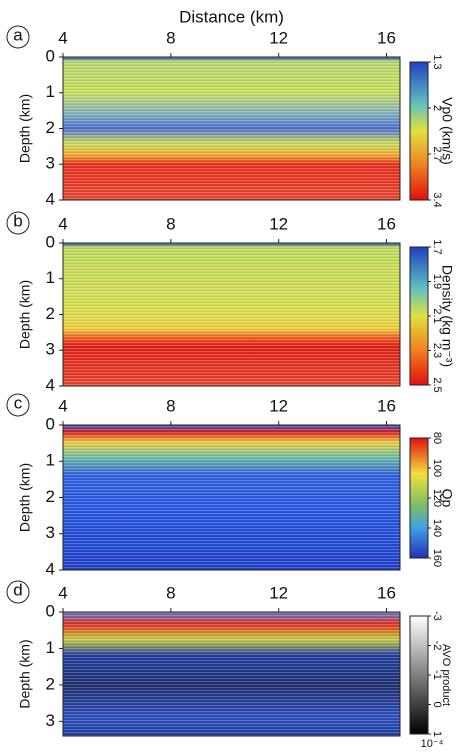 The image size is (474, 753). Describe the element at coordinates (437, 153) in the screenshot. I see `colorbar-tick-label: 2.7` at that location.